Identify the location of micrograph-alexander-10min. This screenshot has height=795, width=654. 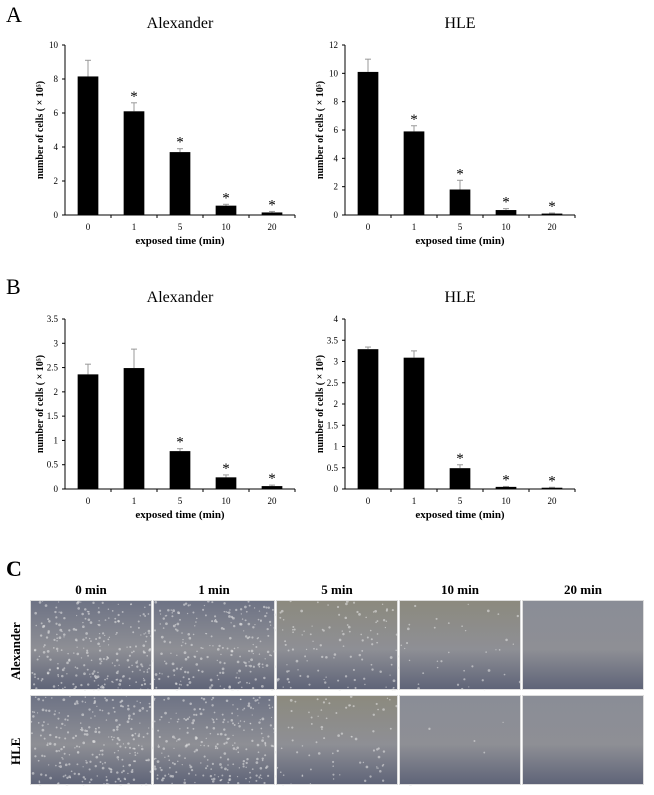
(460, 645).